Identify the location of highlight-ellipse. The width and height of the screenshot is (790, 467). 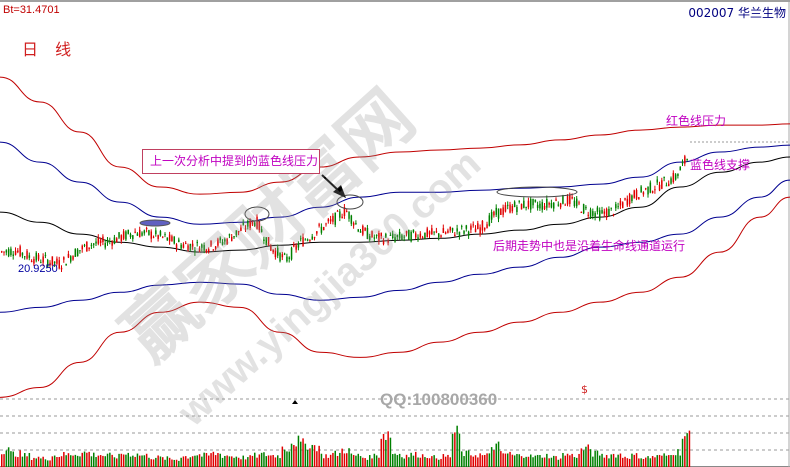
(537, 192).